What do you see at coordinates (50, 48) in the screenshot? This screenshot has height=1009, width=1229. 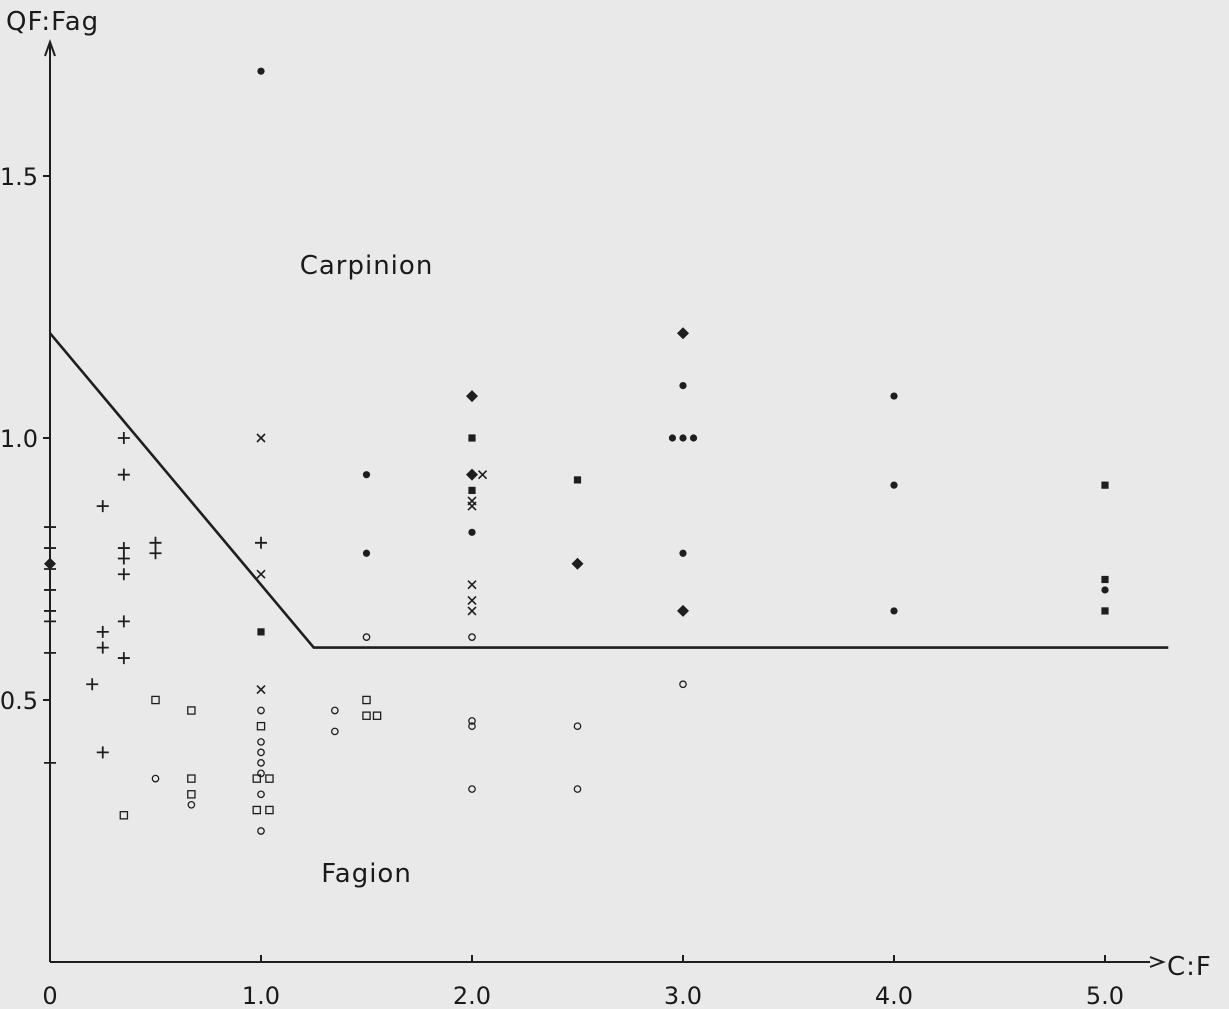 I see `y-axis-arrow` at bounding box center [50, 48].